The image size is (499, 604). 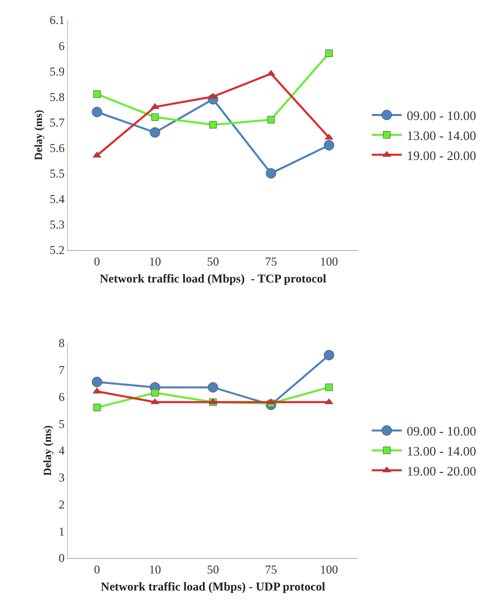 What do you see at coordinates (61, 477) in the screenshot?
I see `y-tick-label: 3` at bounding box center [61, 477].